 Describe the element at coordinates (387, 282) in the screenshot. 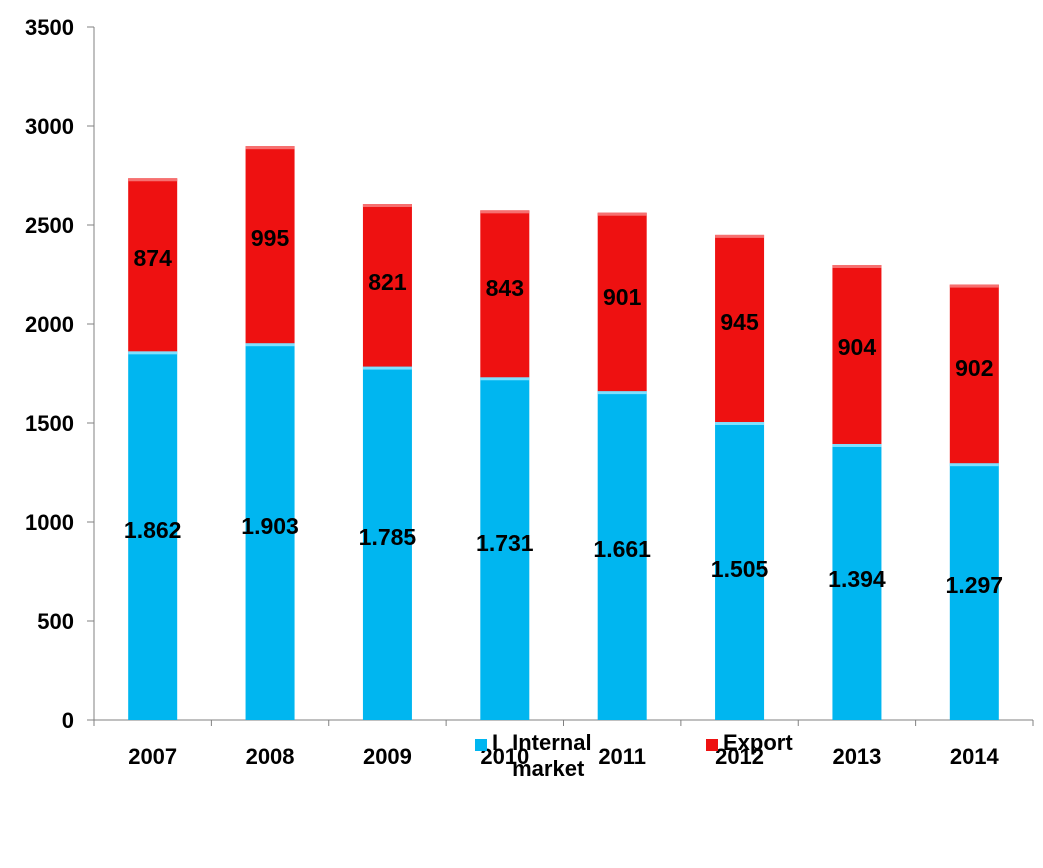

I see `data-label-export: 821` at that location.